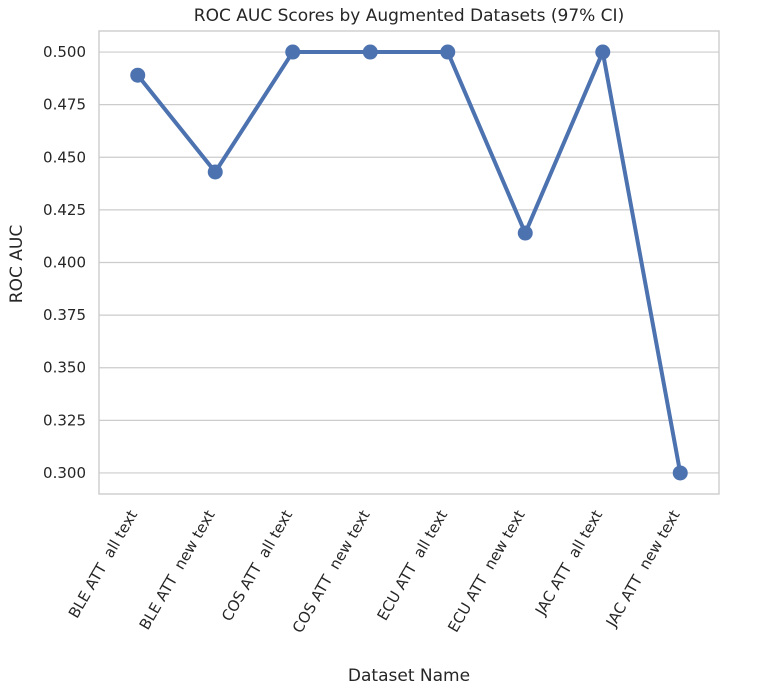 This screenshot has width=771, height=695. What do you see at coordinates (257, 565) in the screenshot?
I see `x-tick-label: COS ATT all text` at bounding box center [257, 565].